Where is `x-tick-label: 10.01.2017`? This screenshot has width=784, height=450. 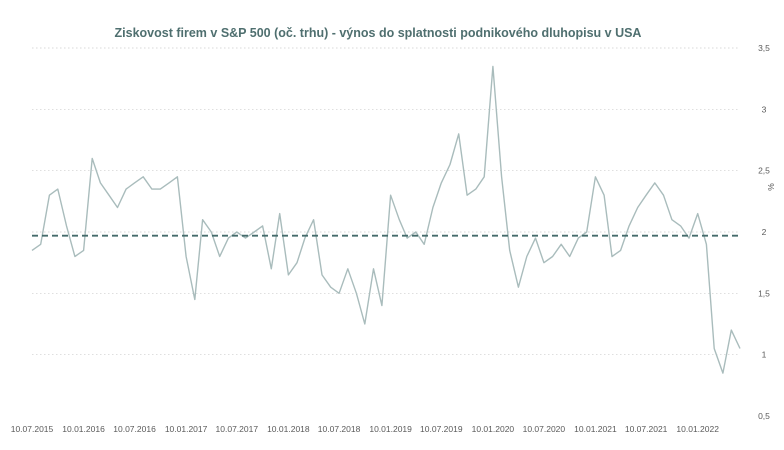 x-tick-label: 10.01.2017 is located at coordinates (186, 429).